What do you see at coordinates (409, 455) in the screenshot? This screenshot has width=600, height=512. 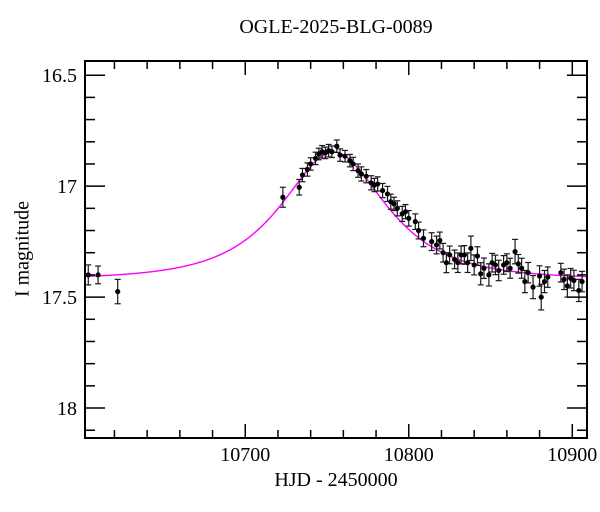 I see `x-tick-label: 10800` at bounding box center [409, 455].